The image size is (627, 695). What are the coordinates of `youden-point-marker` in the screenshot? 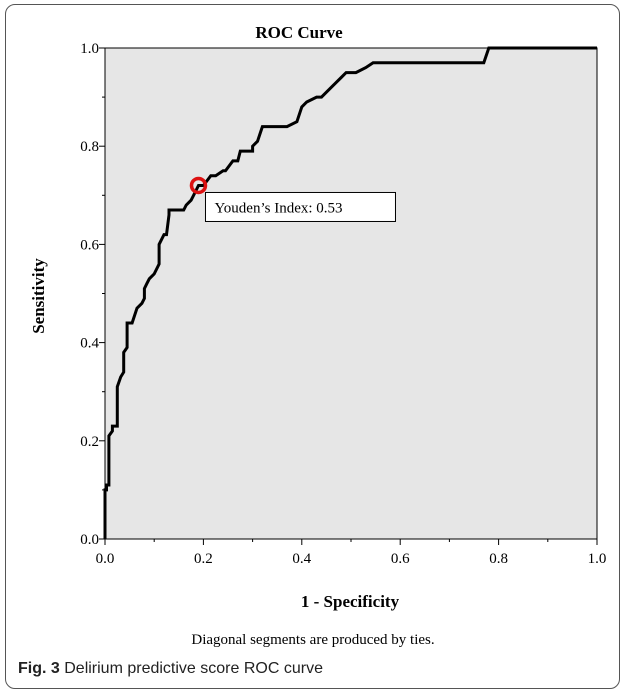 It's located at (198, 185).